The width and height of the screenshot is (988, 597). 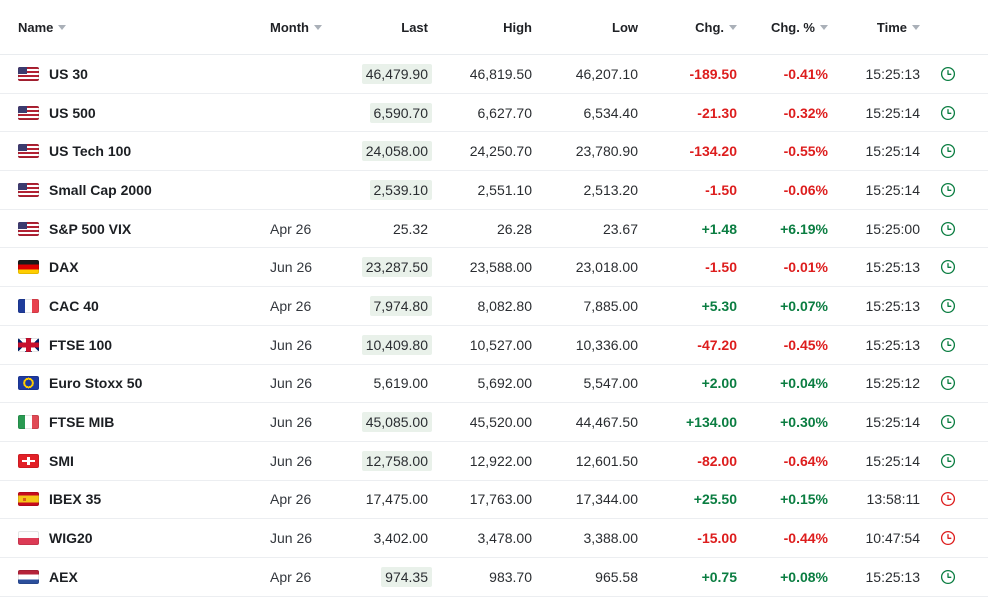 I want to click on time-cell: 15:25:00, so click(x=893, y=228).